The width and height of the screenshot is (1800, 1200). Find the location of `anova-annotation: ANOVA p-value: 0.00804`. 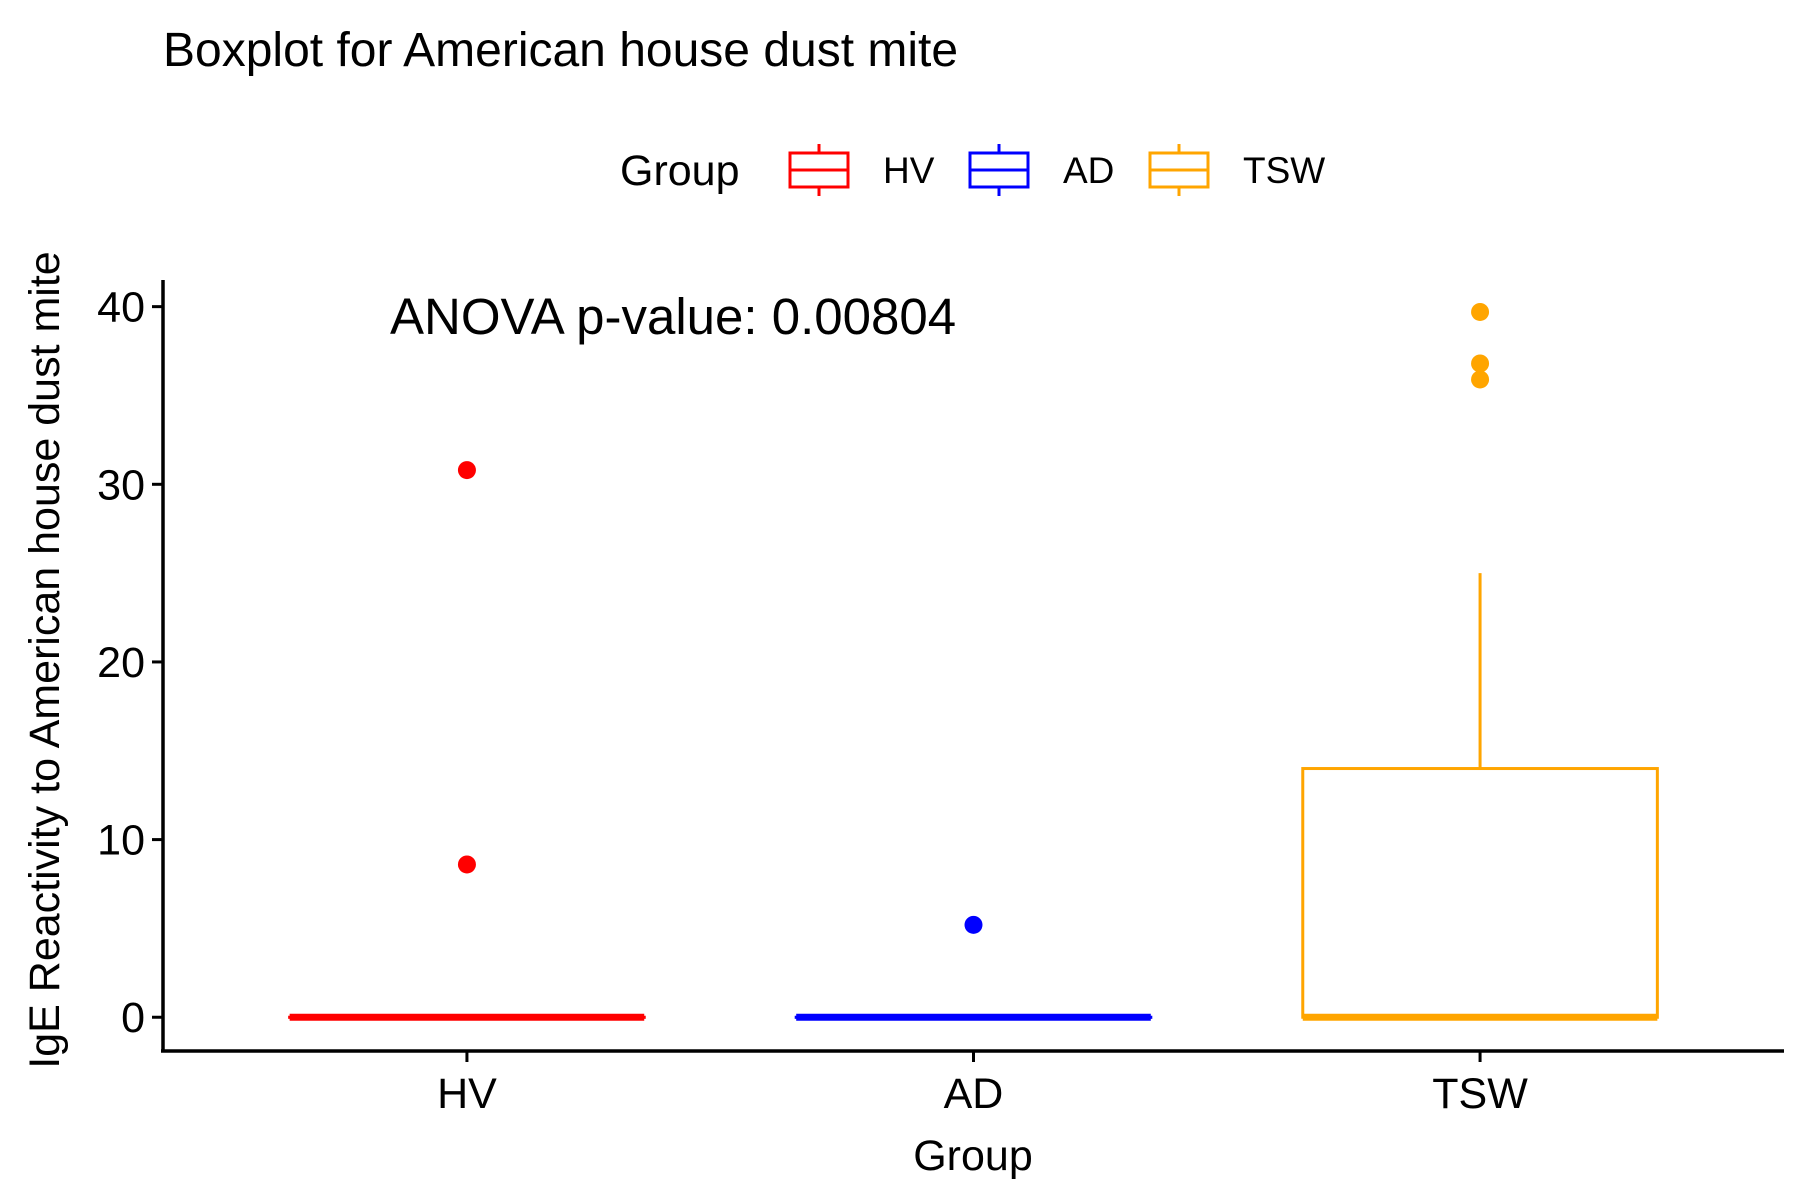

anova-annotation: ANOVA p-value: 0.00804 is located at coordinates (673, 316).